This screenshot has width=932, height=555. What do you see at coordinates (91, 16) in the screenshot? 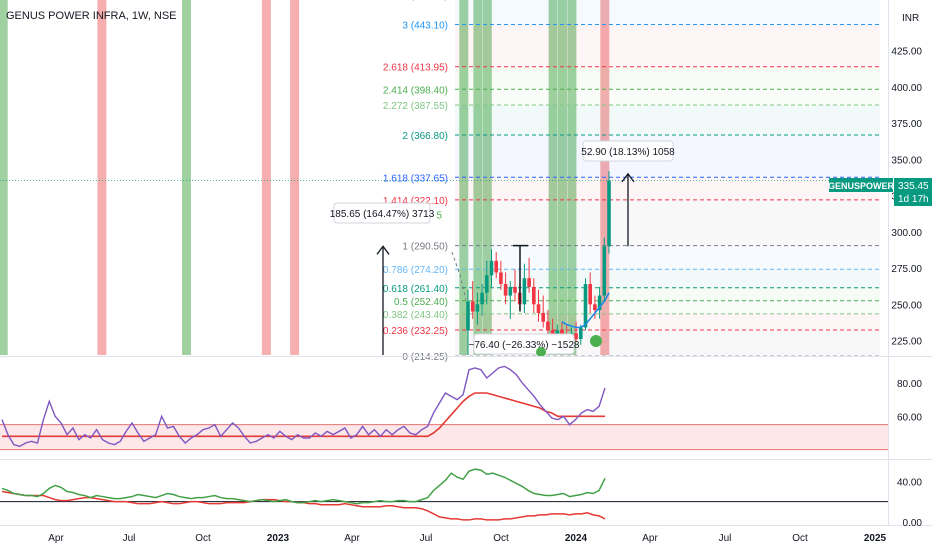
I see `chart-title: GENUS POWER INFRA, 1W, NSE` at bounding box center [91, 16].